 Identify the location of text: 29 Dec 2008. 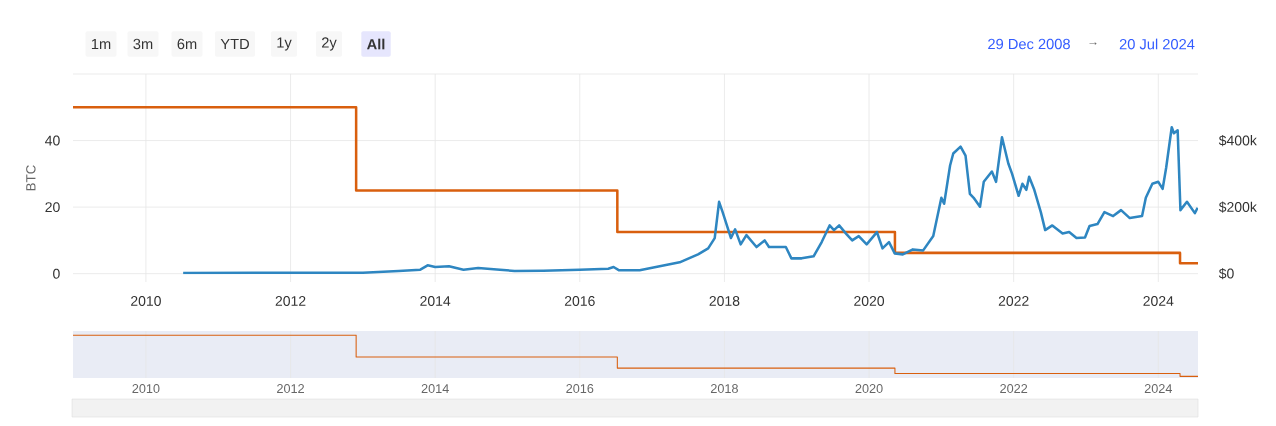
(1029, 44).